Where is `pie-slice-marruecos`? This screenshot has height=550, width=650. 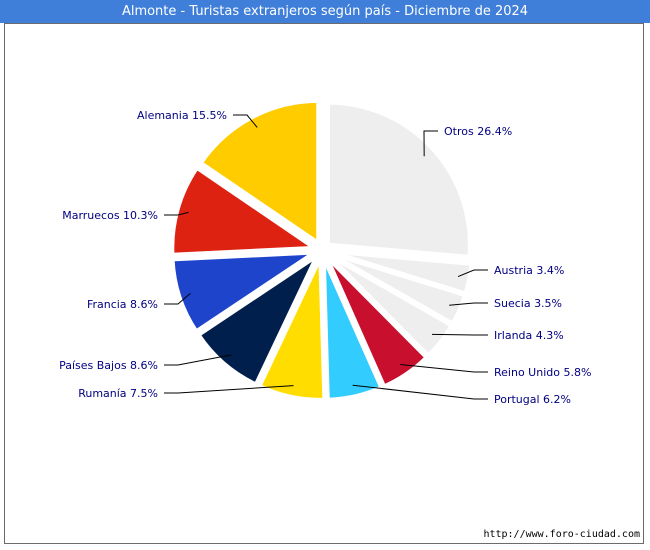 pie-slice-marruecos is located at coordinates (245, 211).